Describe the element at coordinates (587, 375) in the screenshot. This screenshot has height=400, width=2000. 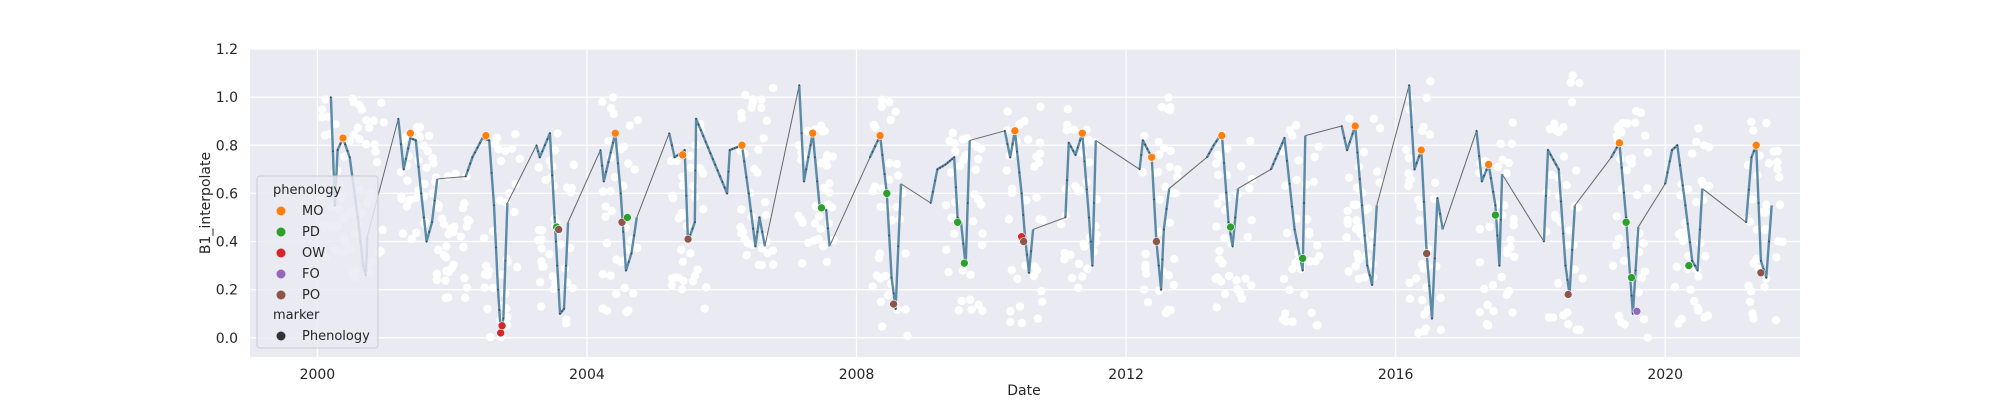
I see `x-tick-label: 2004` at that location.